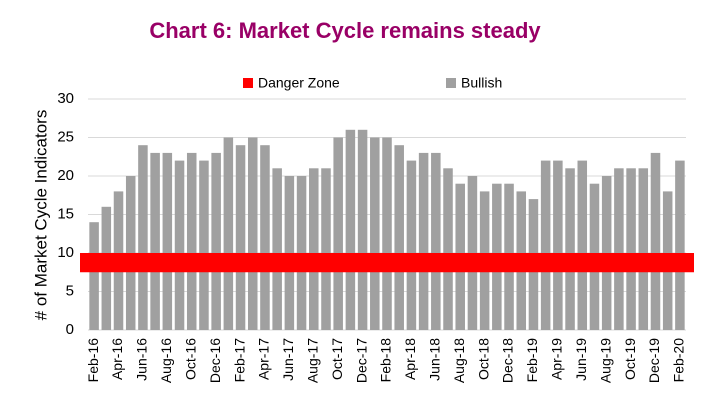 This screenshot has height=417, width=709. Describe the element at coordinates (93, 360) in the screenshot. I see `x-tick-label: Feb-16` at that location.